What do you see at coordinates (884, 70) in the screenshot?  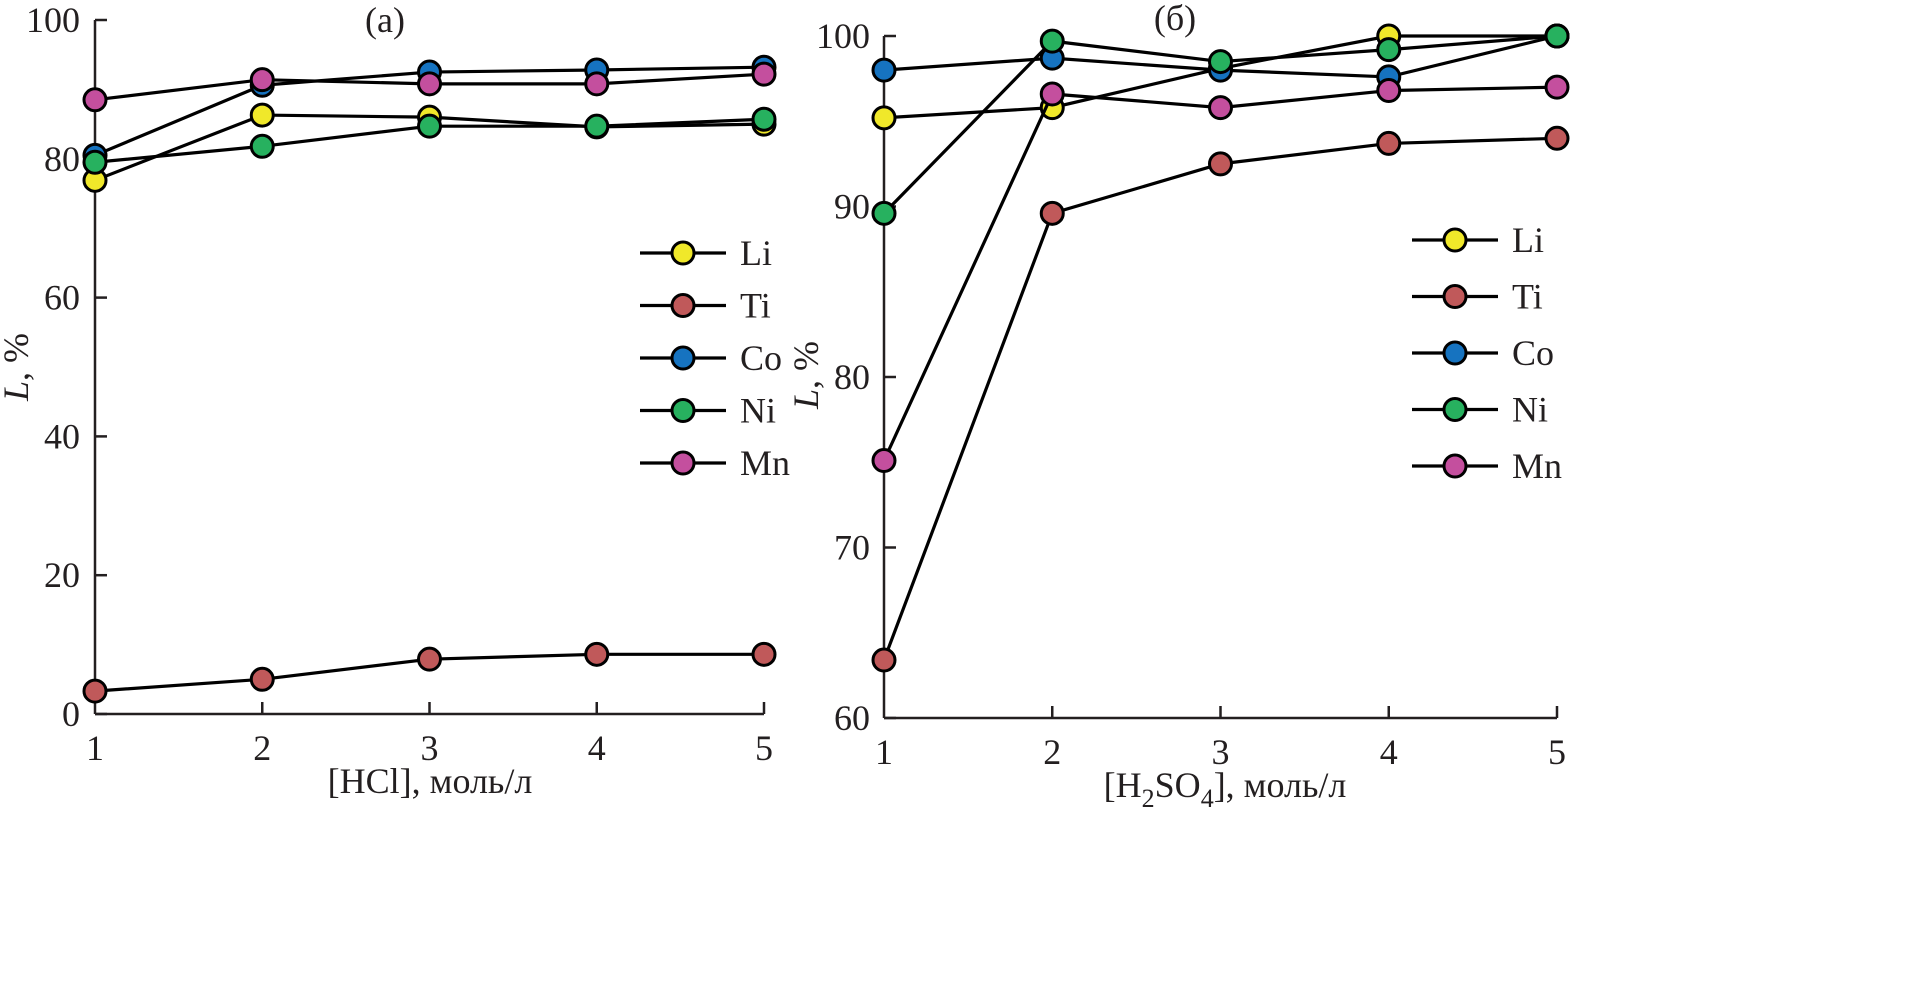 I see `data-point-co` at bounding box center [884, 70].